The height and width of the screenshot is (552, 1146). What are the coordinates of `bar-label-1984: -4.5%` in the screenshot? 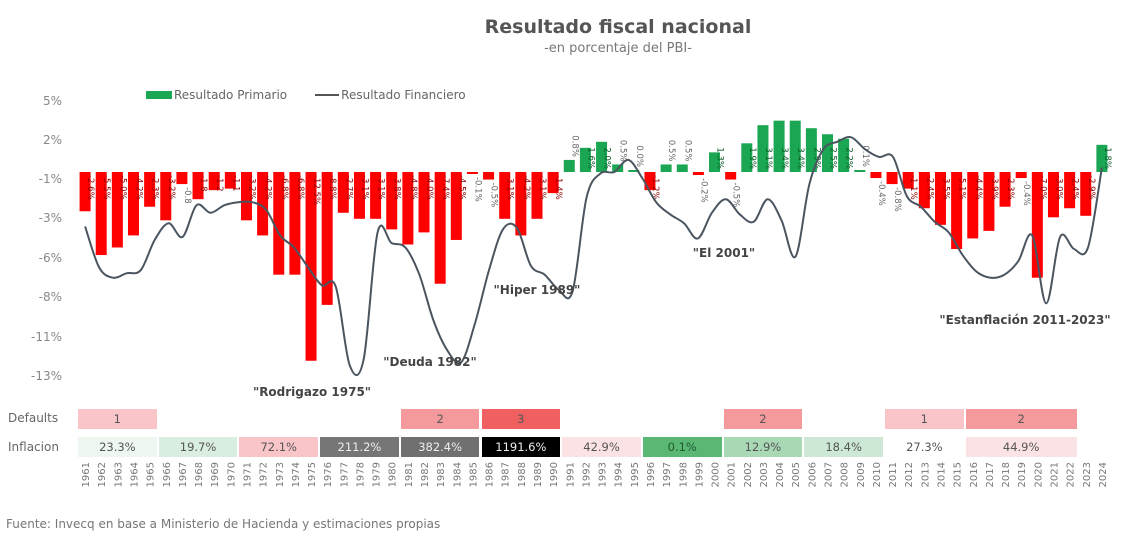 It's located at (461, 187).